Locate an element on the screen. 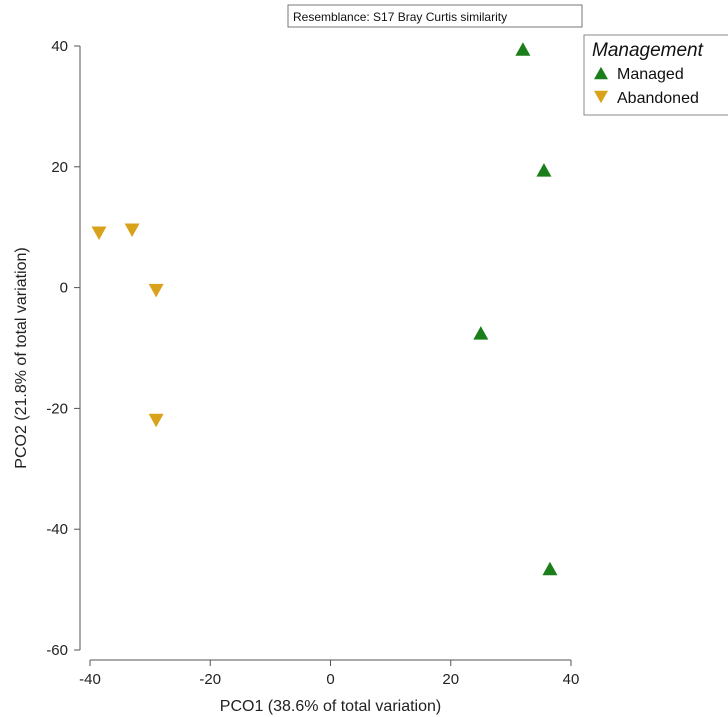 This screenshot has height=717, width=728. subtitle-box: Resemblance: S17 Bray Curtis similarity is located at coordinates (435, 16).